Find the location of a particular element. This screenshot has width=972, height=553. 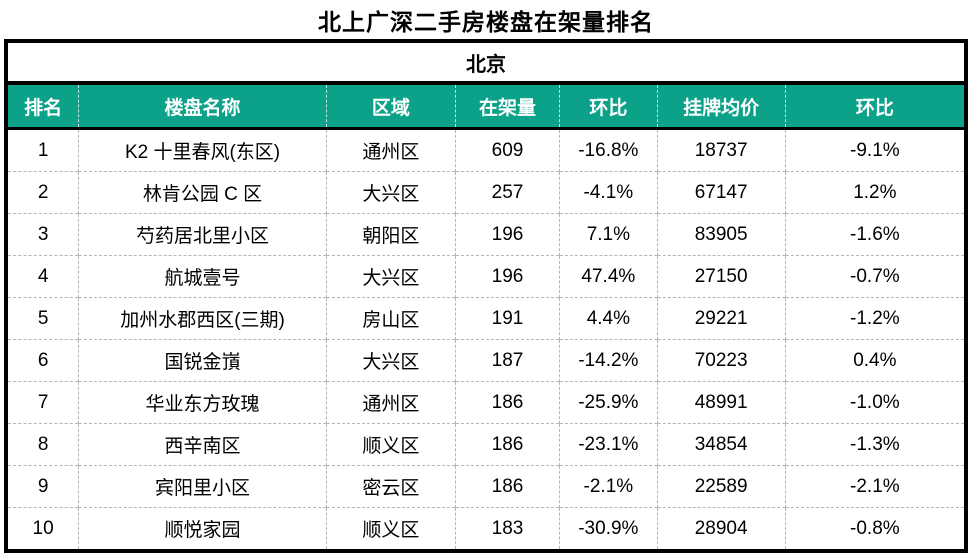

price-cell: 67147 is located at coordinates (721, 192).